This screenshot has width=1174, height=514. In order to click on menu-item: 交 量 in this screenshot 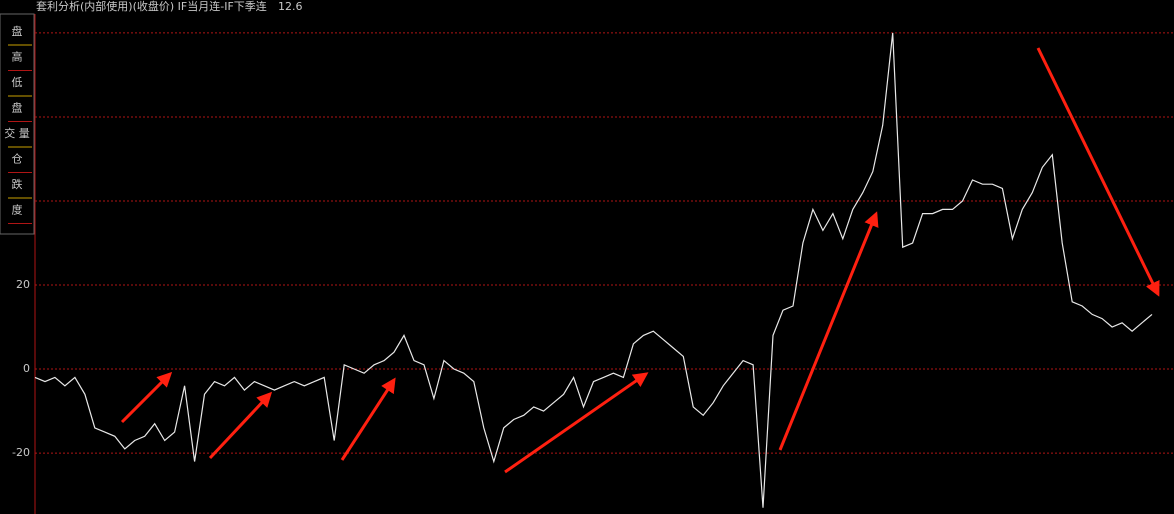, I will do `click(17, 133)`.